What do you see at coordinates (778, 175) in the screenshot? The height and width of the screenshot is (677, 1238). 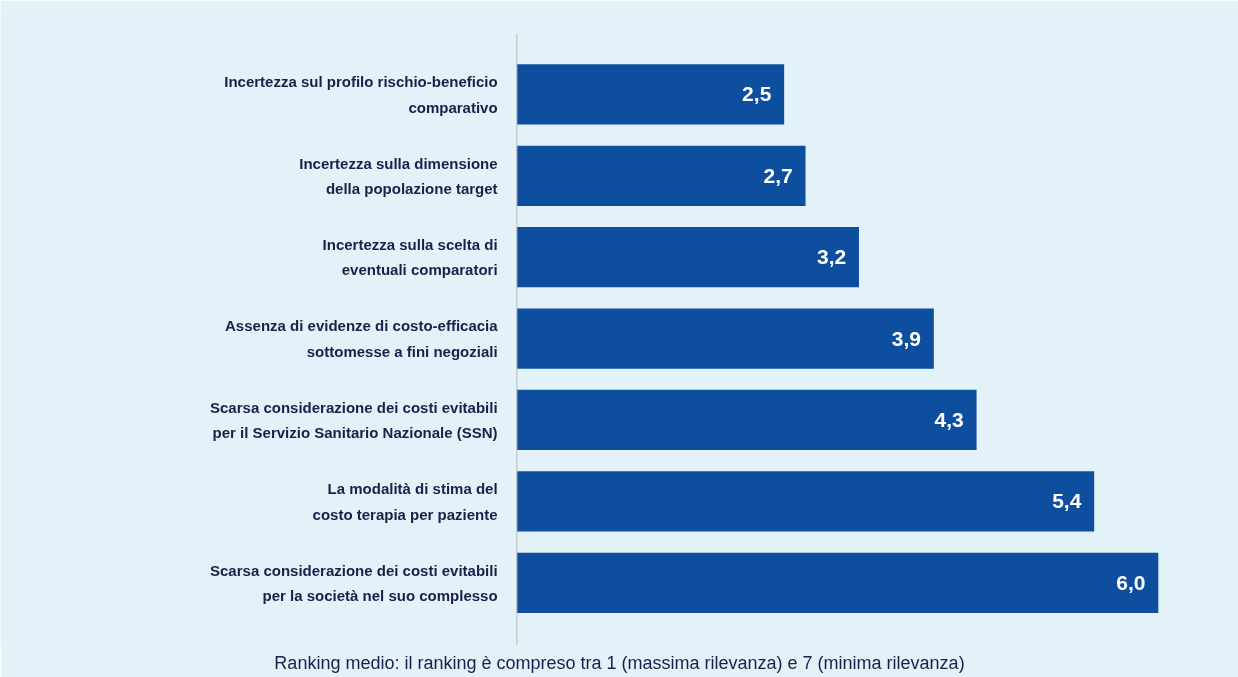 I see `data-label: 2,7` at bounding box center [778, 175].